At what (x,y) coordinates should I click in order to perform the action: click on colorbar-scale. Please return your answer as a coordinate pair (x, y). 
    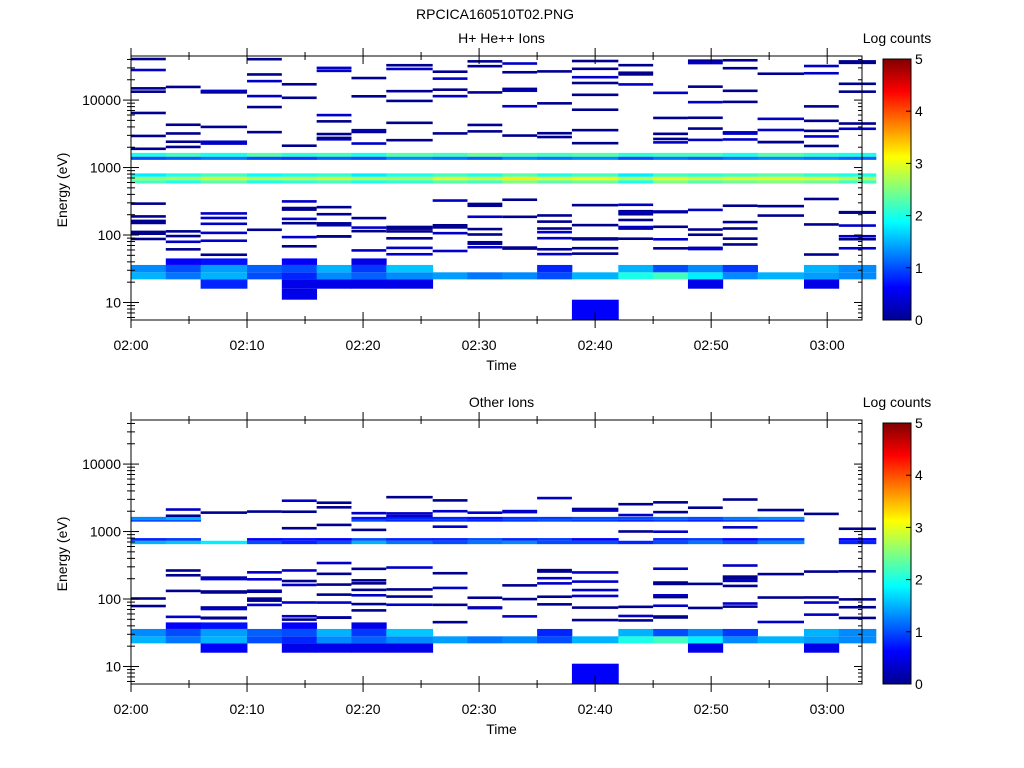
    Looking at the image, I should click on (897, 553).